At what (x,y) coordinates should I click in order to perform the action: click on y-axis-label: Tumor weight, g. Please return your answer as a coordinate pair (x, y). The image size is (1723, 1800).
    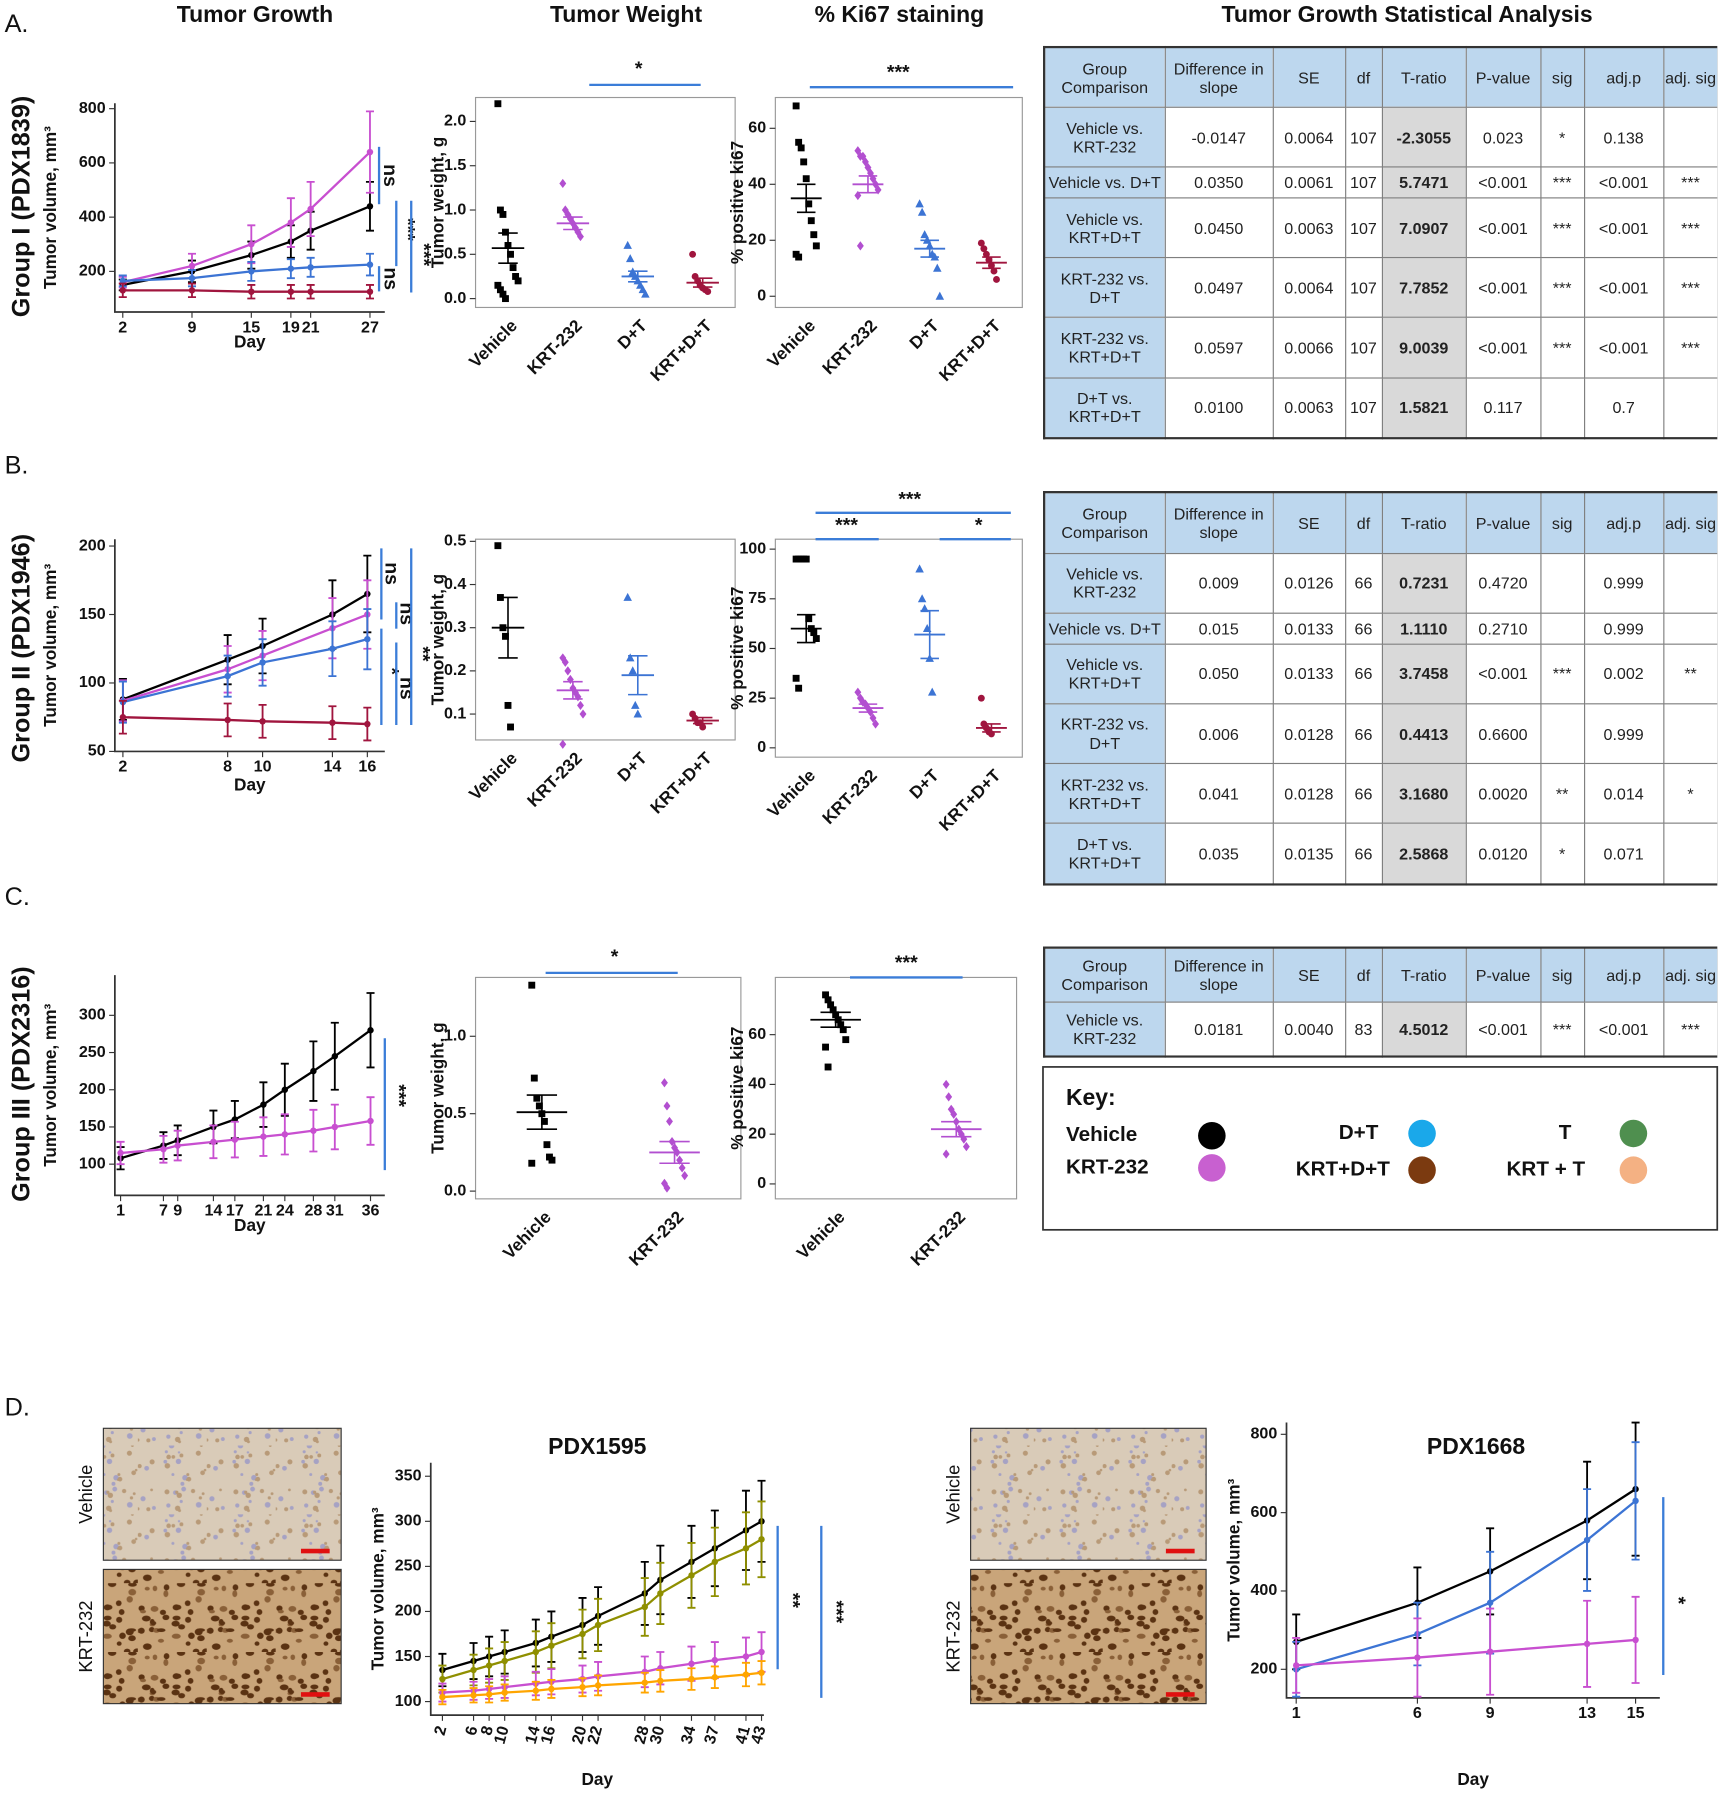
    Looking at the image, I should click on (437, 1087).